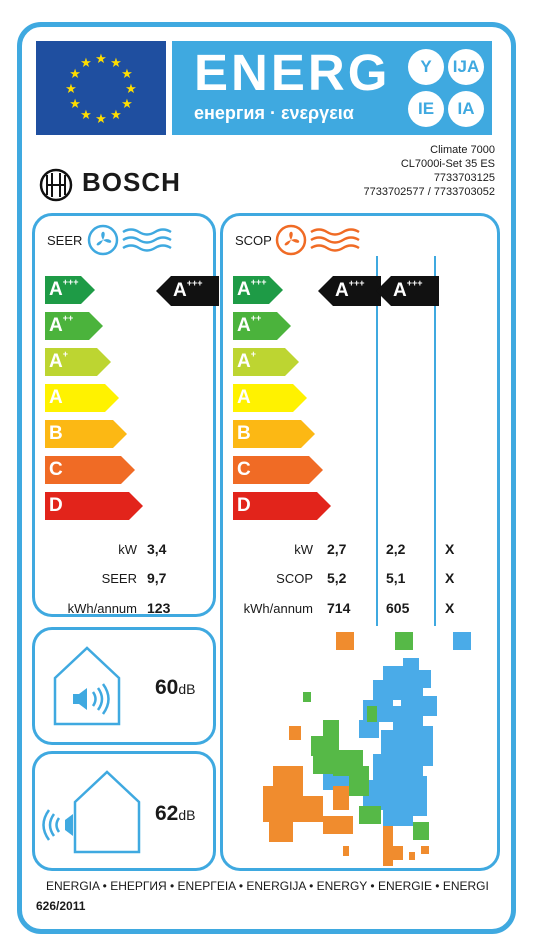  Describe the element at coordinates (462, 150) in the screenshot. I see `product-line: Climate 7000` at that location.